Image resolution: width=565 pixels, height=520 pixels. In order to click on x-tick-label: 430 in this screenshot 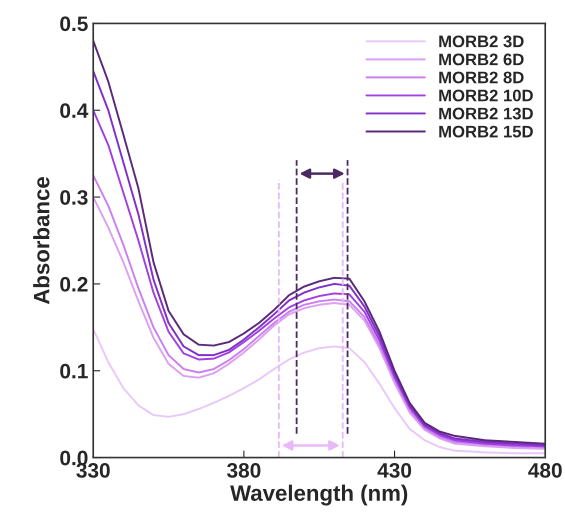, I will do `click(394, 470)`.